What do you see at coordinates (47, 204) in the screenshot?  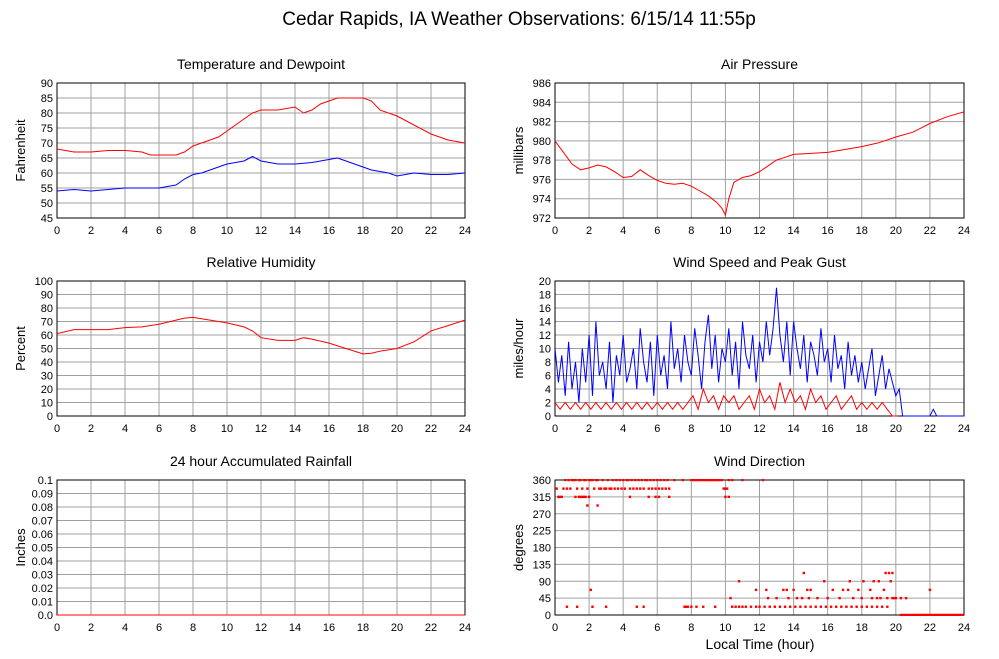 I see `y-tick-label: 50` at bounding box center [47, 204].